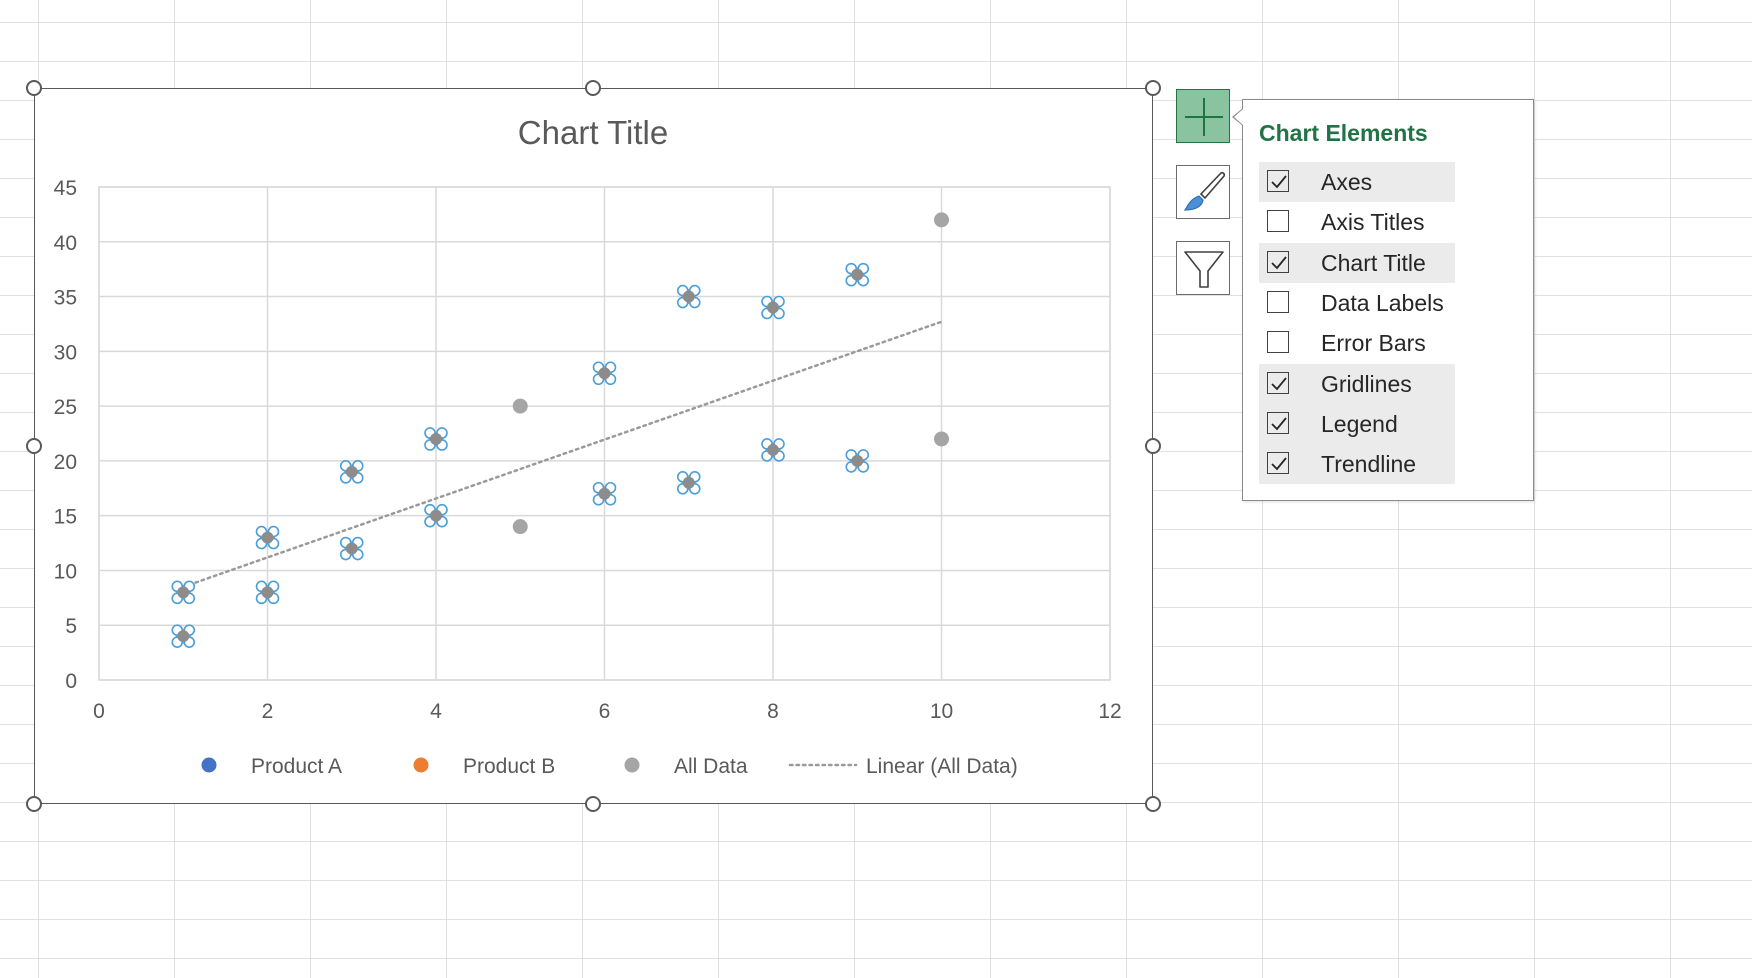  What do you see at coordinates (1153, 446) in the screenshot?
I see `resize-handle-middle-right` at bounding box center [1153, 446].